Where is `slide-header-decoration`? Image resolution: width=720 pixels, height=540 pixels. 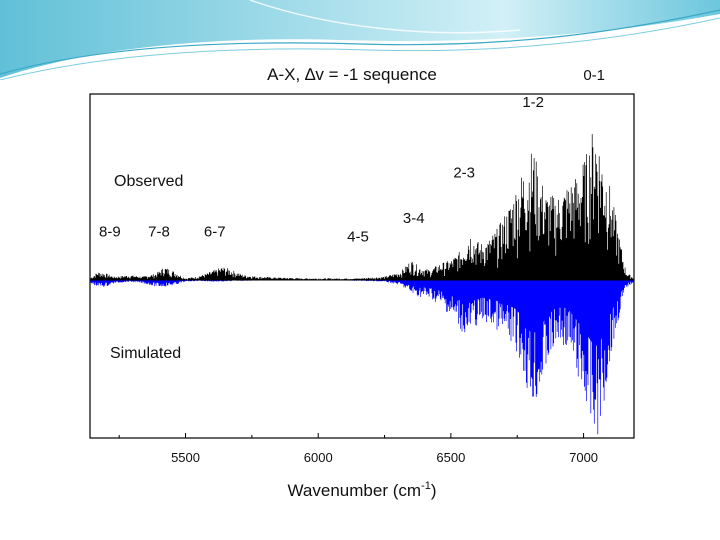 slide-header-decoration is located at coordinates (360, 40).